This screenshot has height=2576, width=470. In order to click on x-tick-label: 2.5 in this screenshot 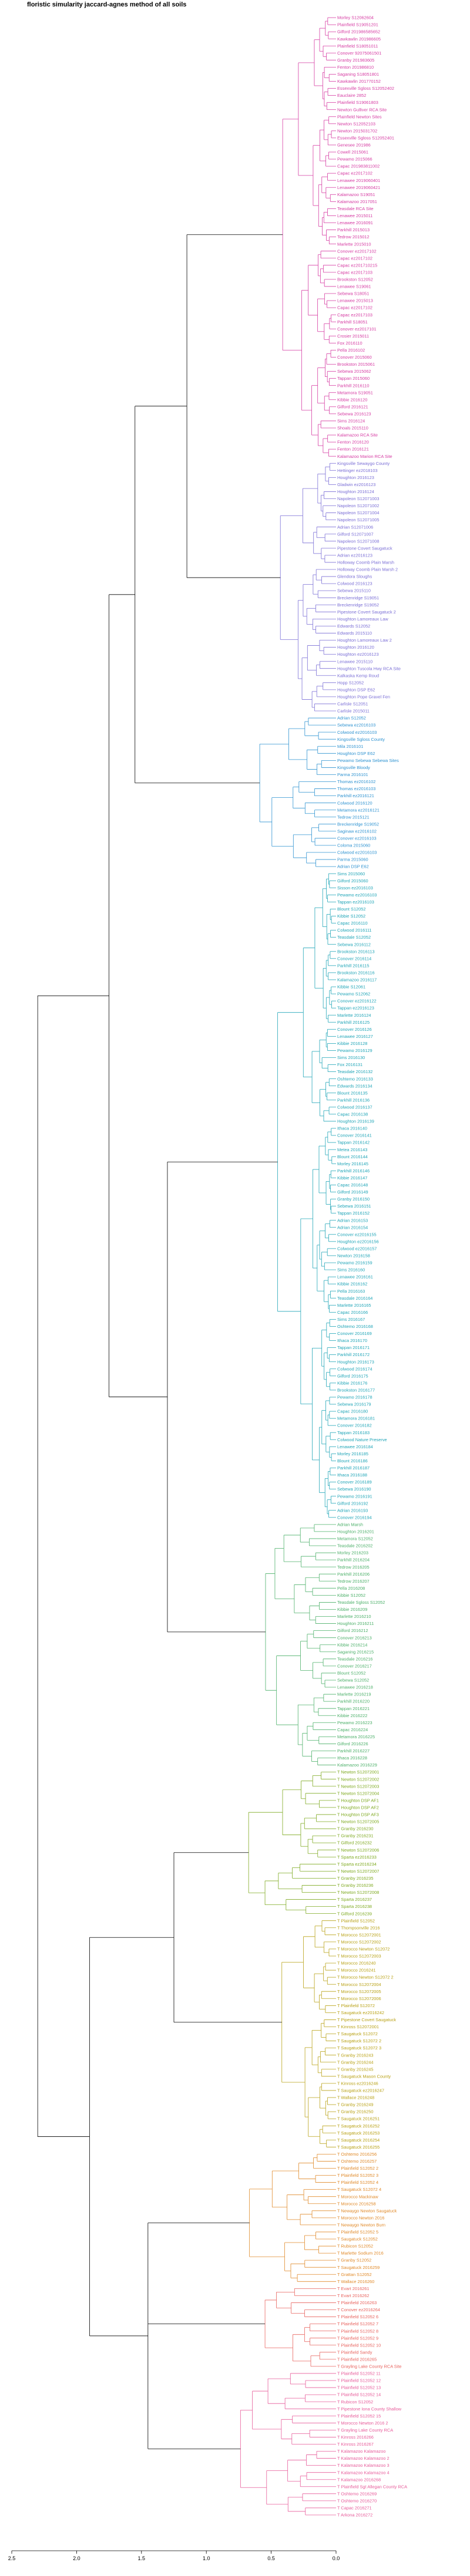, I will do `click(12, 2558)`.